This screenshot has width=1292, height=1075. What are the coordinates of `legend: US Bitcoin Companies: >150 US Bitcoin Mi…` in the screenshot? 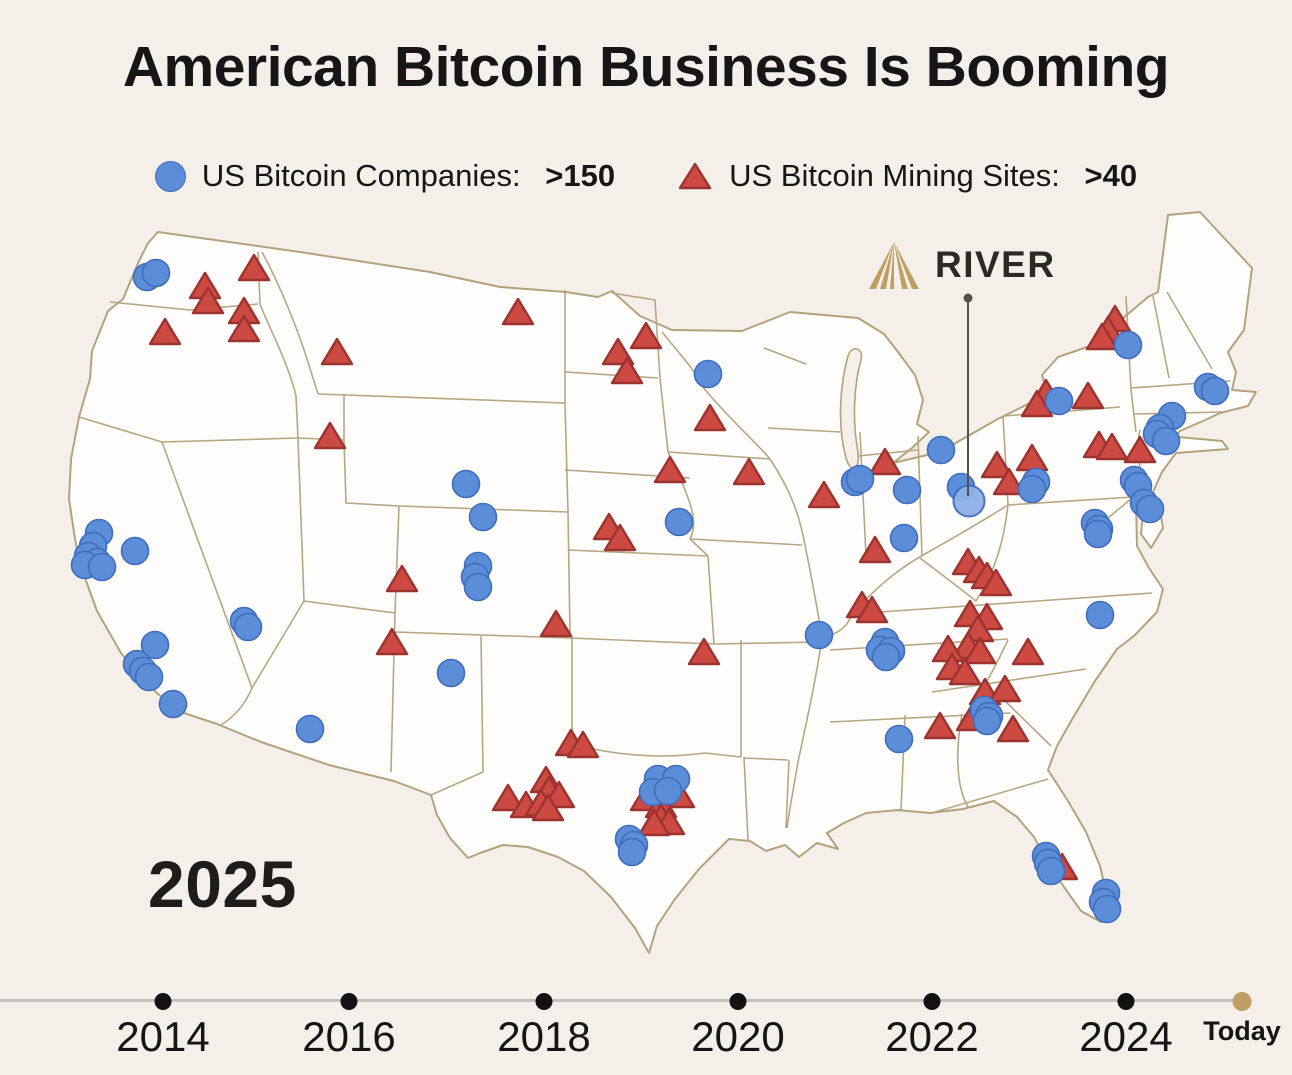 It's located at (646, 176).